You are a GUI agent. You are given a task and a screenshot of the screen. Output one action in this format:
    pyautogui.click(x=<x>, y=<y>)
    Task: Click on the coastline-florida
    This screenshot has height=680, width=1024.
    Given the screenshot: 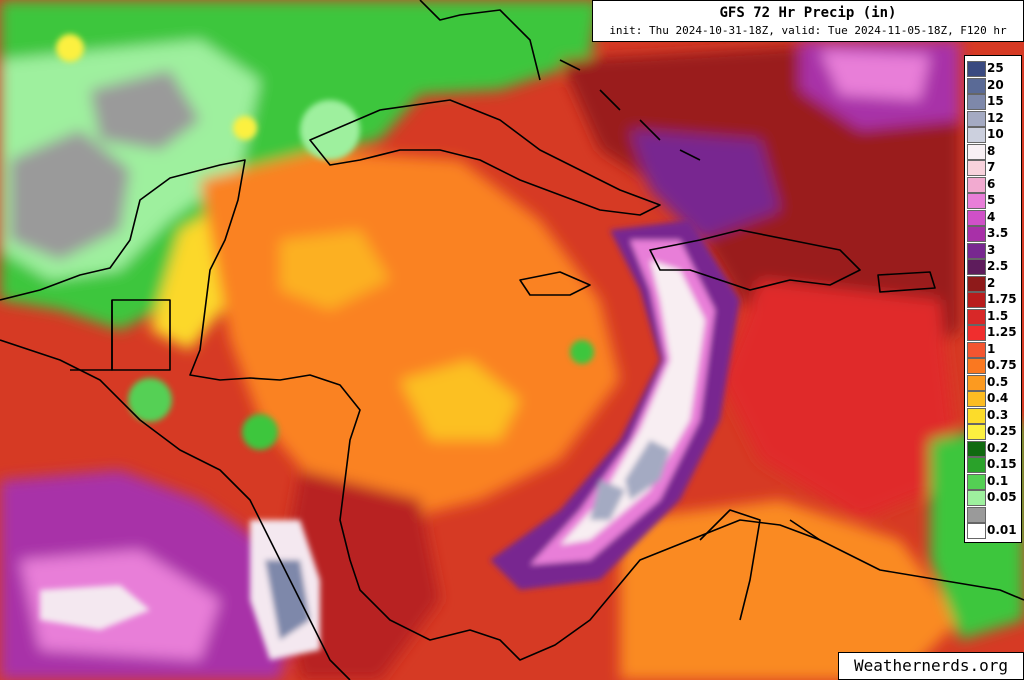 What is the action you would take?
    pyautogui.click(x=480, y=40)
    